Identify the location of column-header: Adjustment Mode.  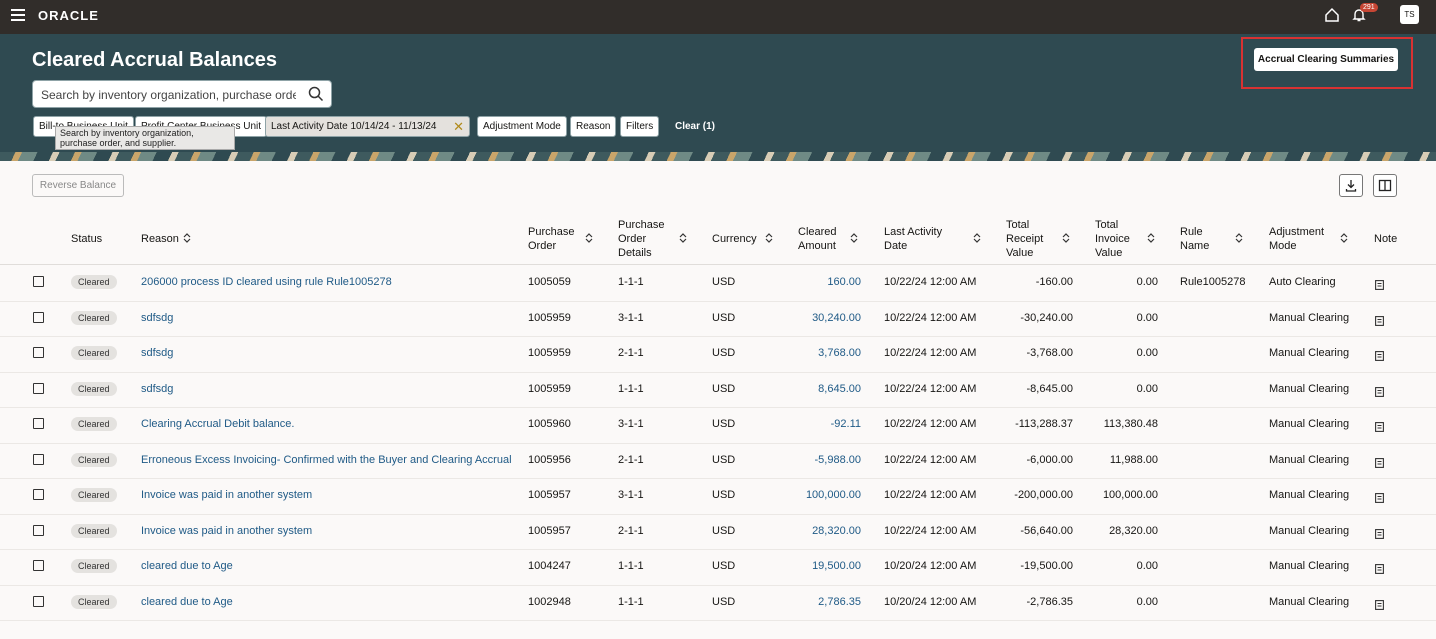
(1297, 239).